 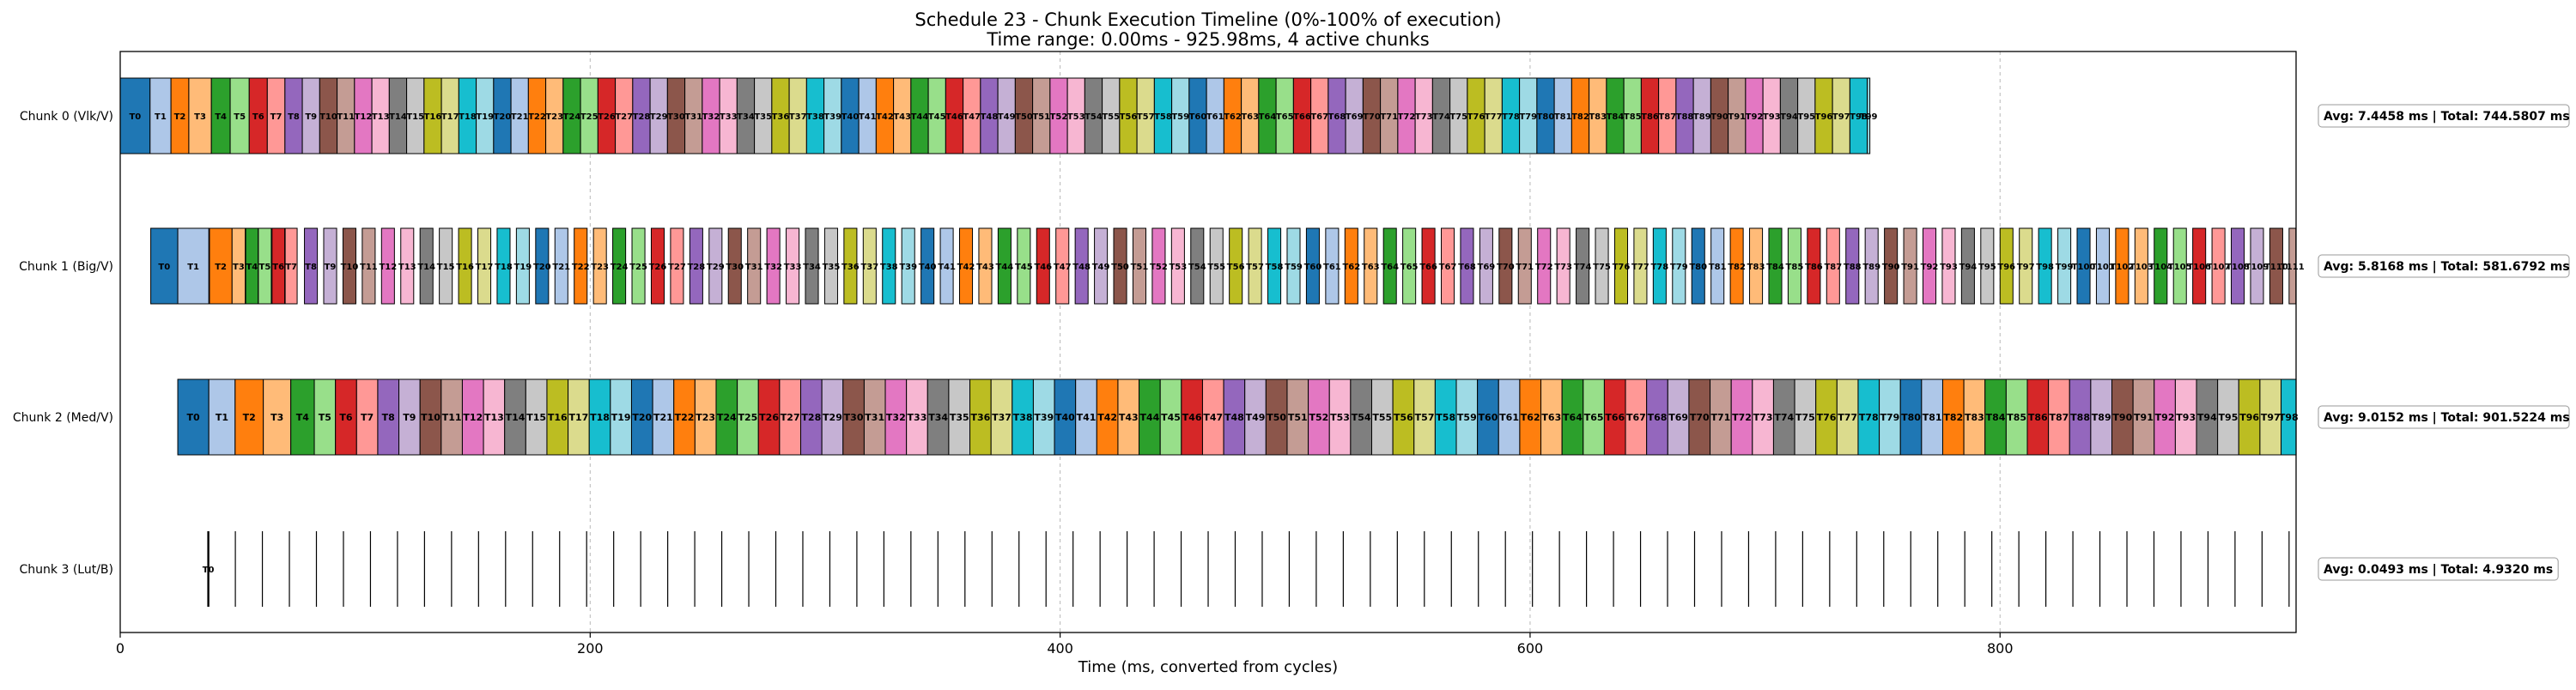 What do you see at coordinates (2238, 267) in the screenshot?
I see `task-label: T108` at bounding box center [2238, 267].